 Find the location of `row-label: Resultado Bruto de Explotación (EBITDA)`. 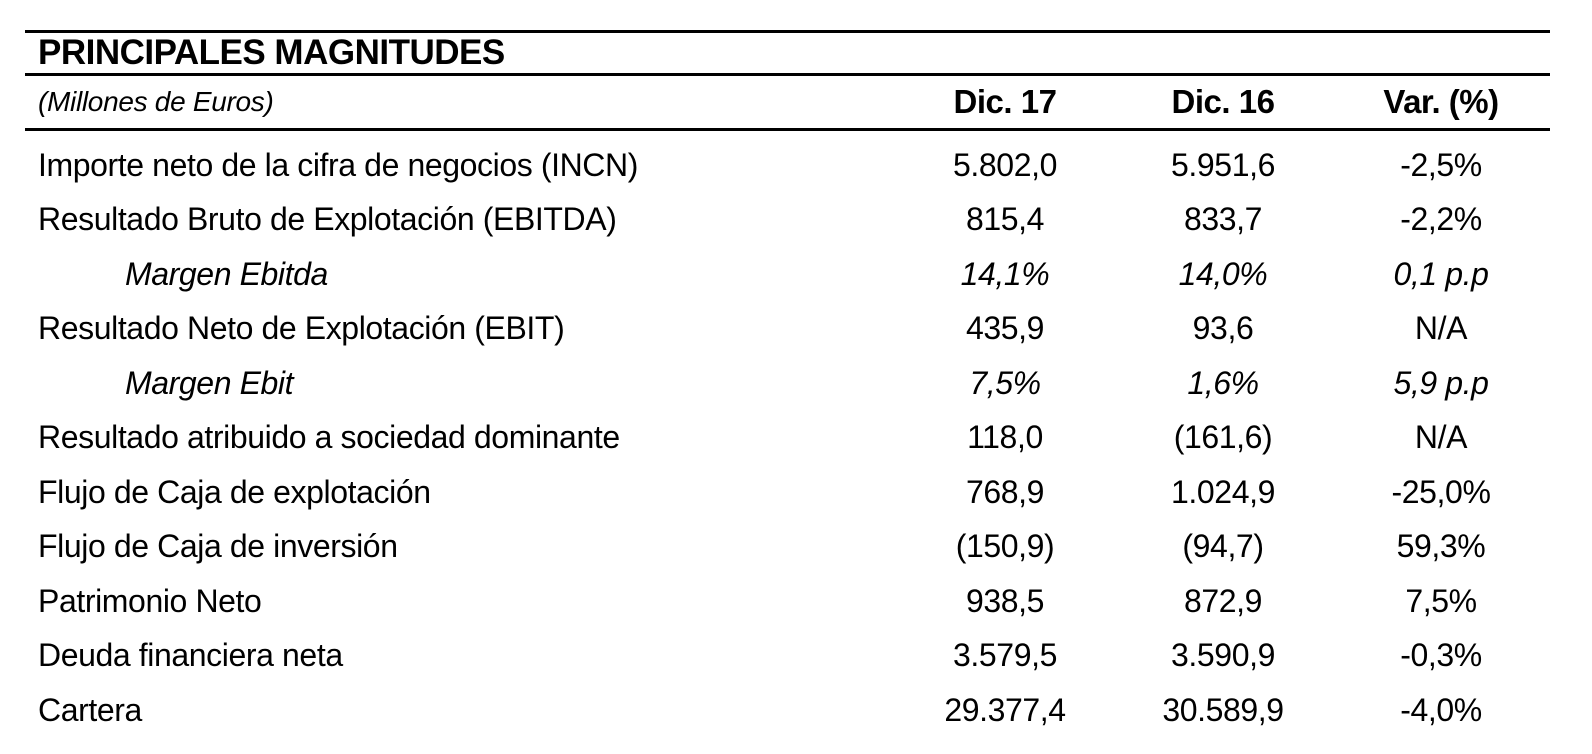

row-label: Resultado Bruto de Explotación (EBITDA) is located at coordinates (327, 219).